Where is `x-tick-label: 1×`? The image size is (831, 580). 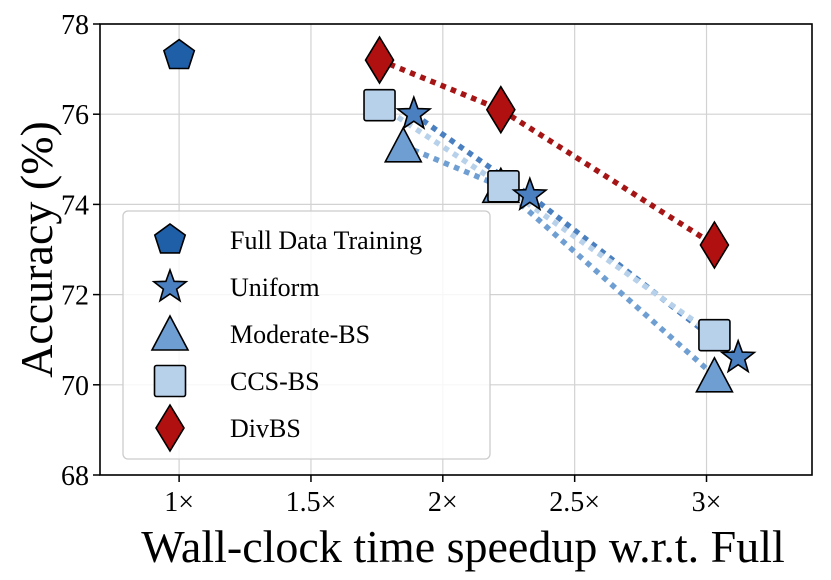 x-tick-label: 1× is located at coordinates (179, 502).